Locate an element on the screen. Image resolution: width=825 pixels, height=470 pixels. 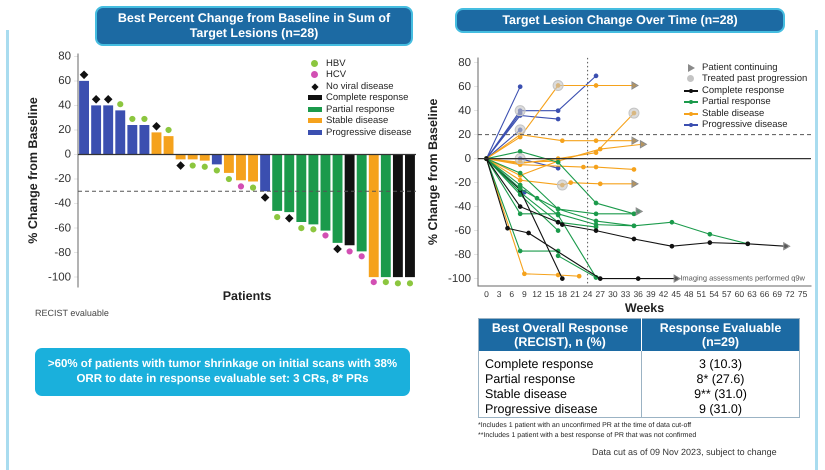
x-tick-label: 48 is located at coordinates (689, 294).